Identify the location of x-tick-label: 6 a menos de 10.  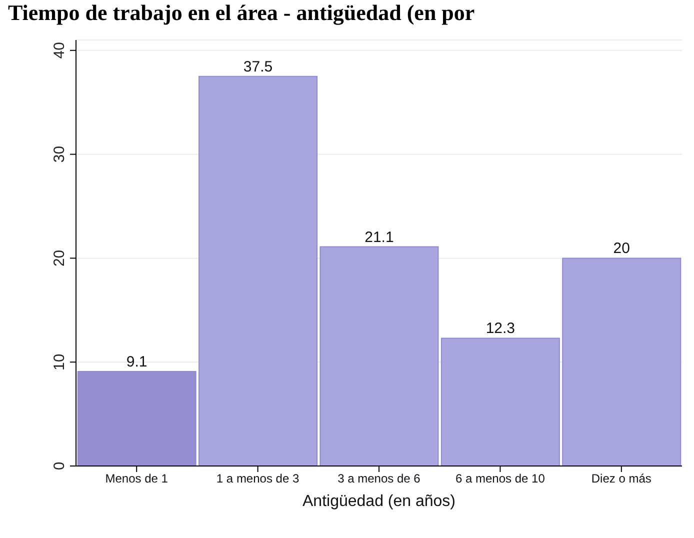
(500, 479).